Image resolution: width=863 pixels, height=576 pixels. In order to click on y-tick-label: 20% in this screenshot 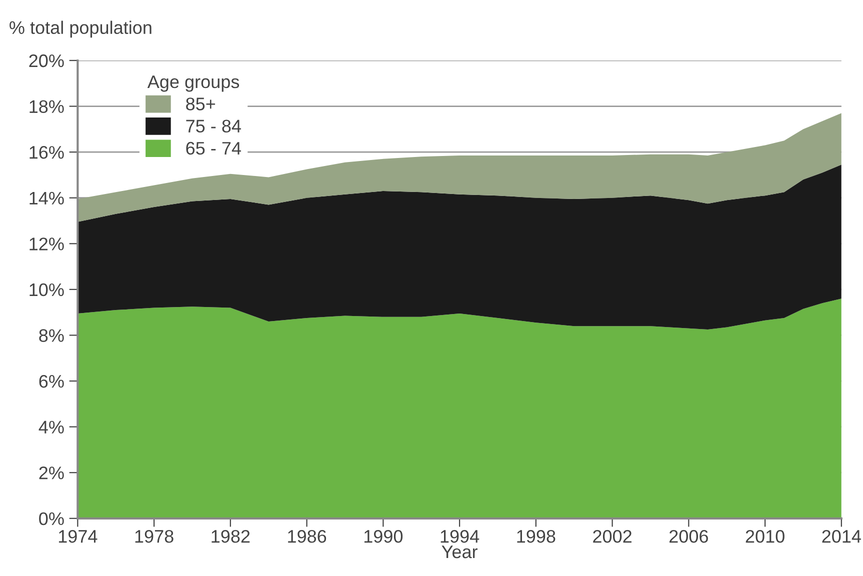, I will do `click(46, 61)`.